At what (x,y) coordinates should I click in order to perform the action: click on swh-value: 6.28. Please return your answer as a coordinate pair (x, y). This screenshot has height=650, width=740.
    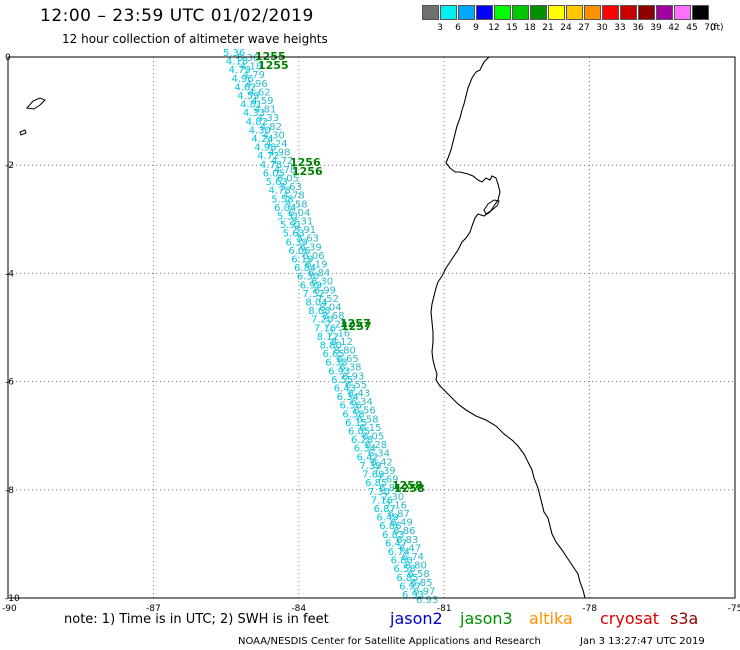
    Looking at the image, I should click on (362, 440).